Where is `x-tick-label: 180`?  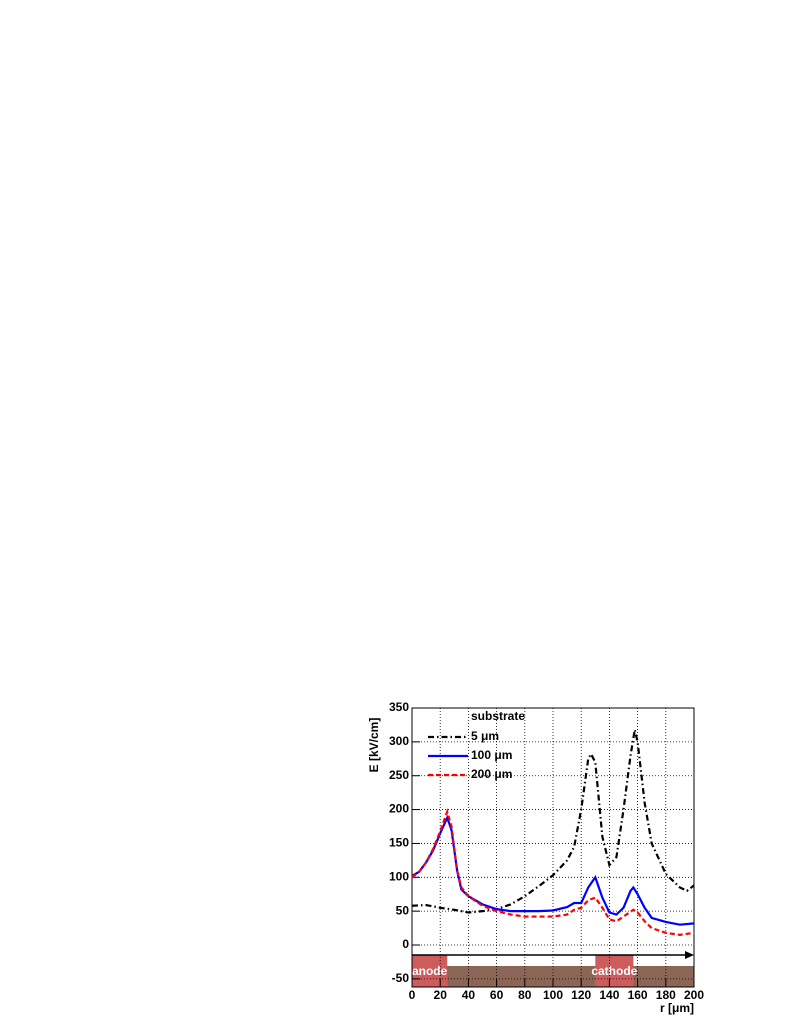
x-tick-label: 180 is located at coordinates (666, 995).